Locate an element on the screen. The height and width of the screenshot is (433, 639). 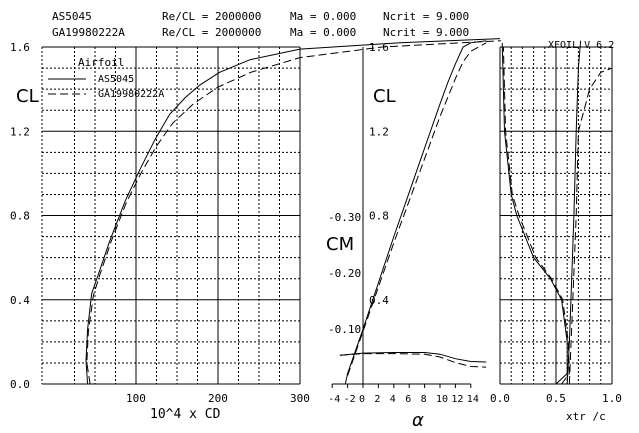
header-re-2: Re/CL = 2000000 is located at coordinates (211, 32).